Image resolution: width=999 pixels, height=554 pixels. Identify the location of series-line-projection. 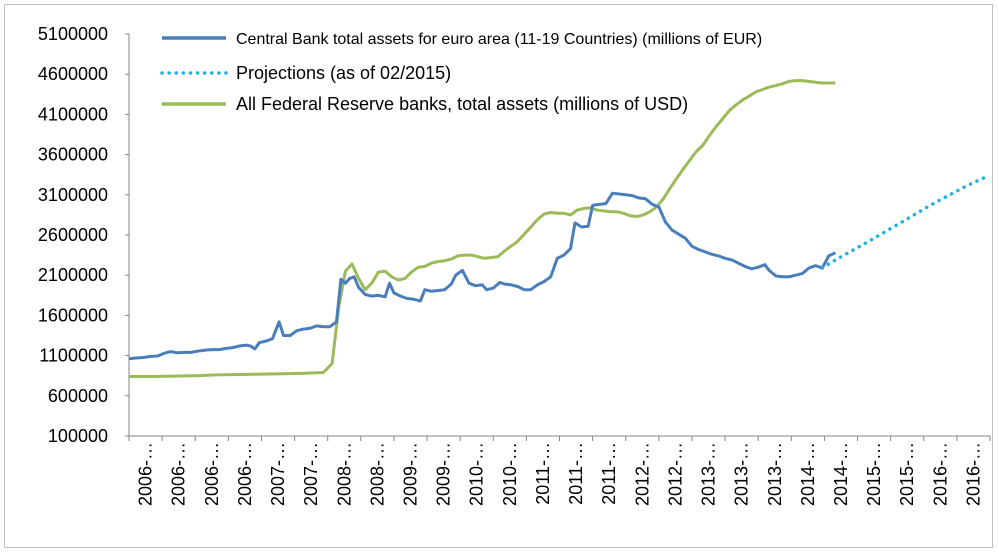
(904, 222).